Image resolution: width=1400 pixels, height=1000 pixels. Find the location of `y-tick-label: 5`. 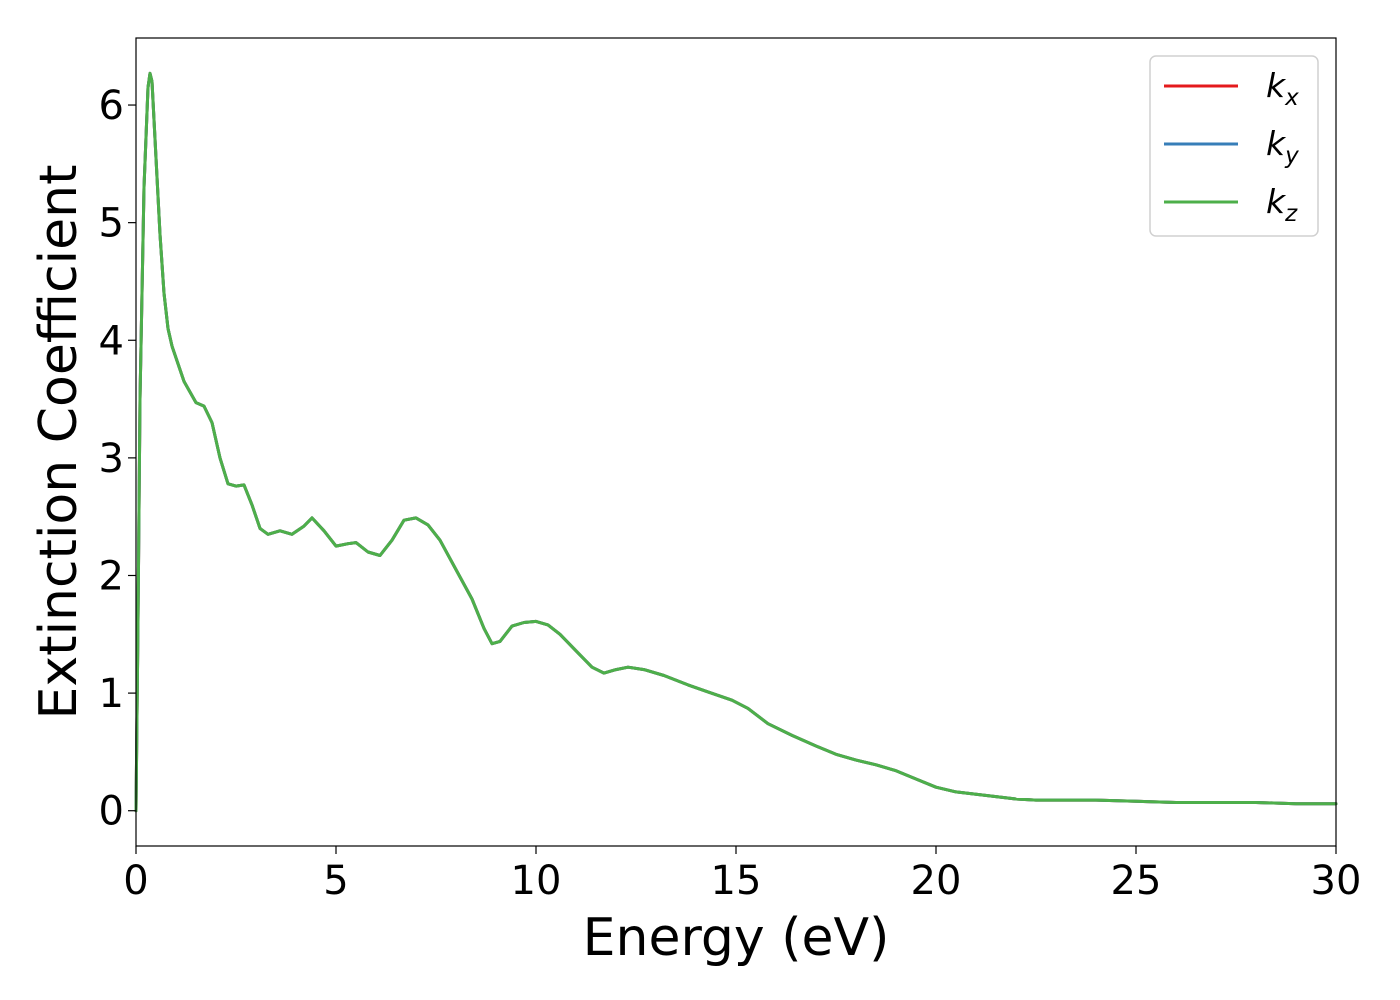

y-tick-label: 5 is located at coordinates (111, 224).